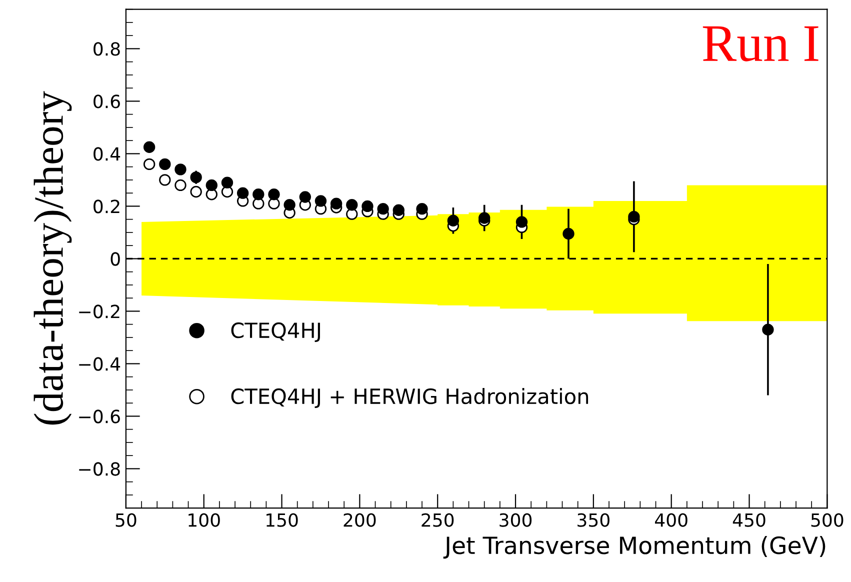 This screenshot has width=851, height=582. What do you see at coordinates (282, 520) in the screenshot?
I see `x-tick-label: 150` at bounding box center [282, 520].